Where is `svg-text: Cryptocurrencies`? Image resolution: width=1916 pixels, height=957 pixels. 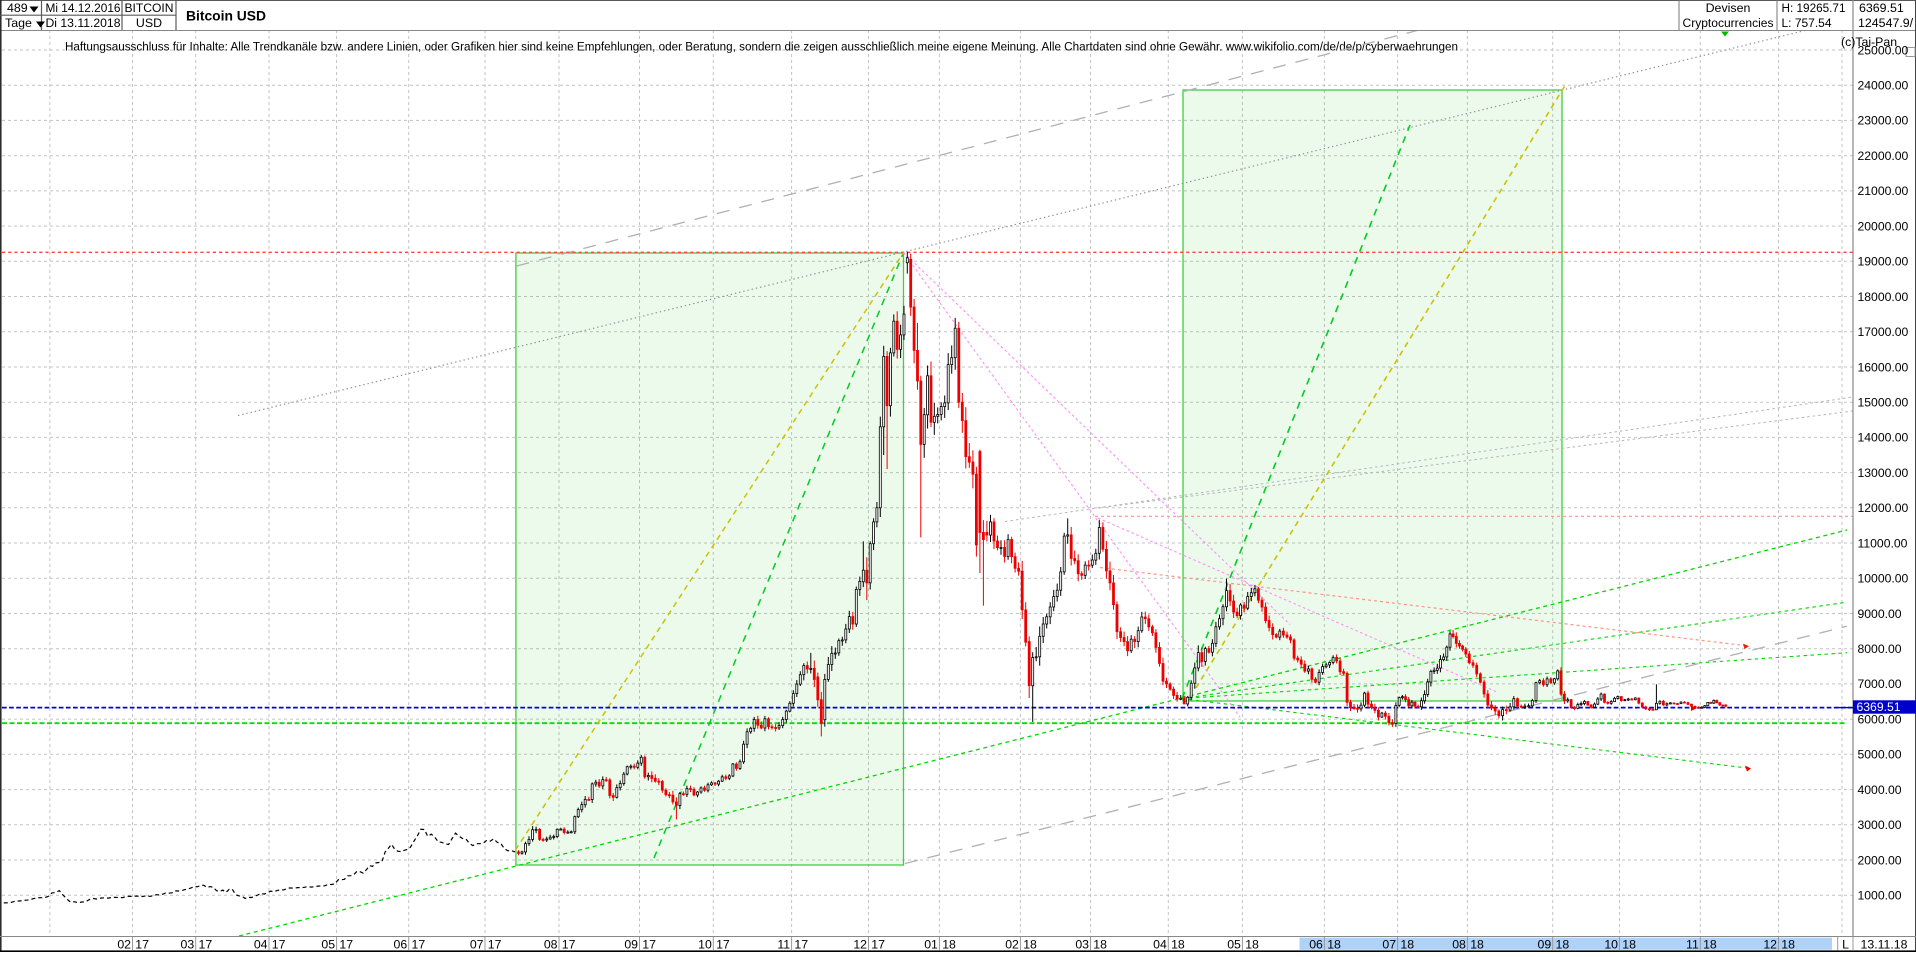
svg-text: Cryptocurrencies is located at coordinates (1728, 23).